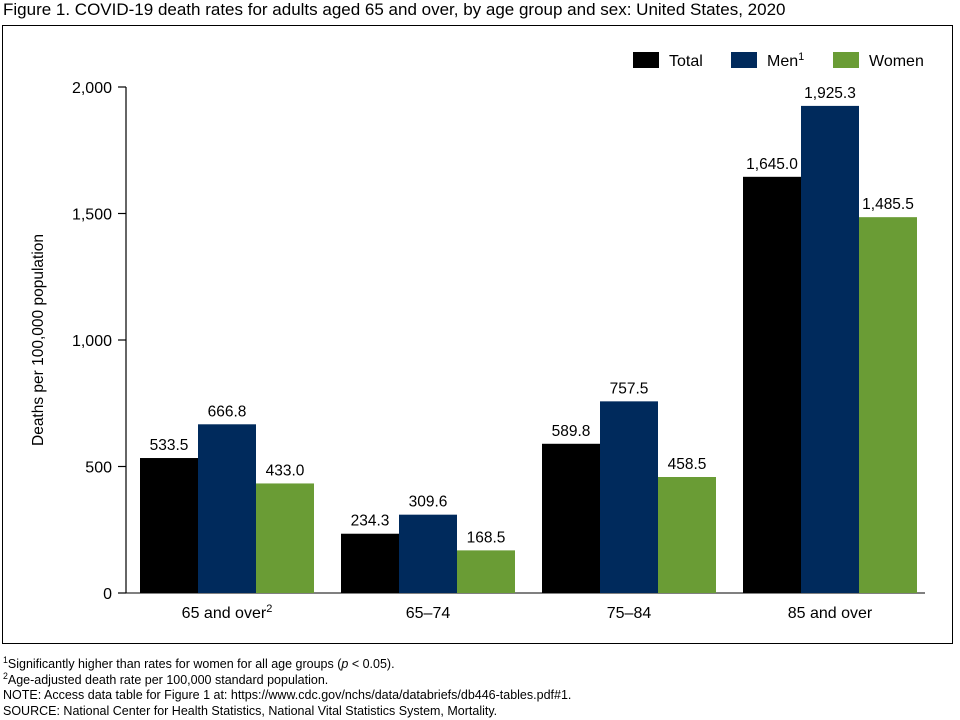 This screenshot has height=720, width=960. What do you see at coordinates (785, 60) in the screenshot?
I see `legend-label-men: Men1` at bounding box center [785, 60].